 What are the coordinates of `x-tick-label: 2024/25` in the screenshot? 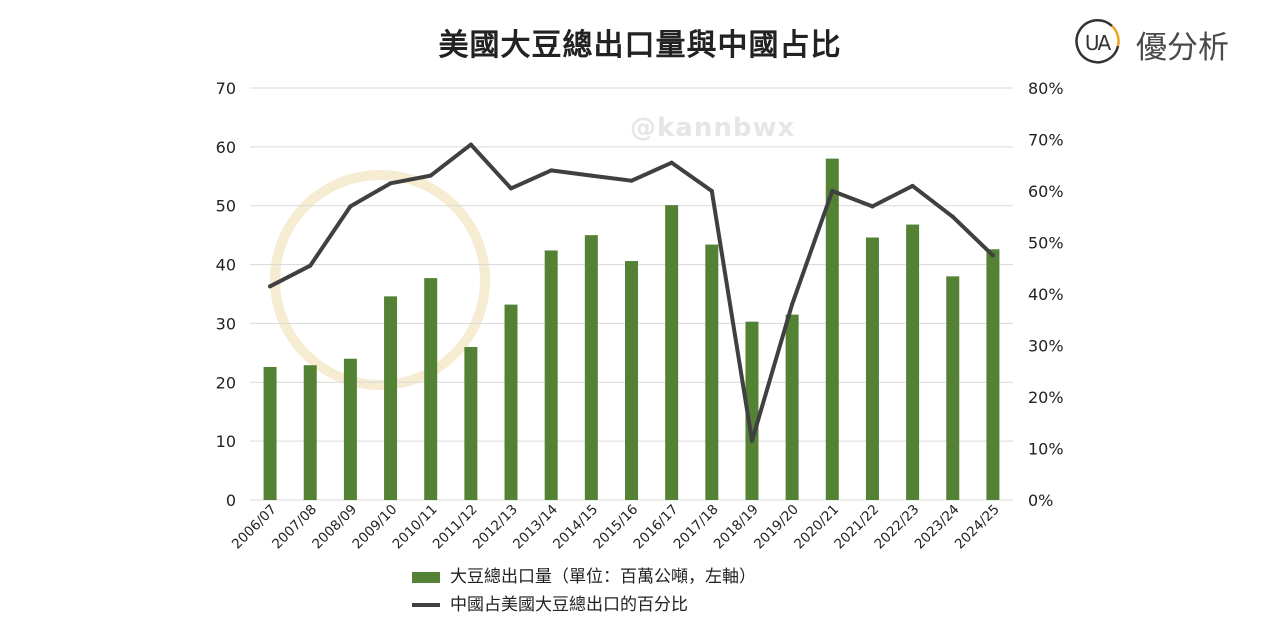 It's located at (977, 527).